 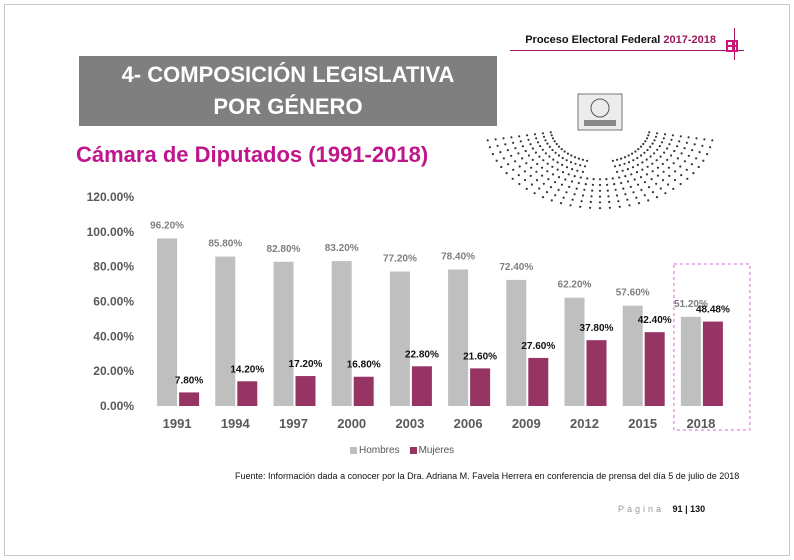 What do you see at coordinates (306, 364) in the screenshot?
I see `data-label-mujeres: 17.20%` at bounding box center [306, 364].